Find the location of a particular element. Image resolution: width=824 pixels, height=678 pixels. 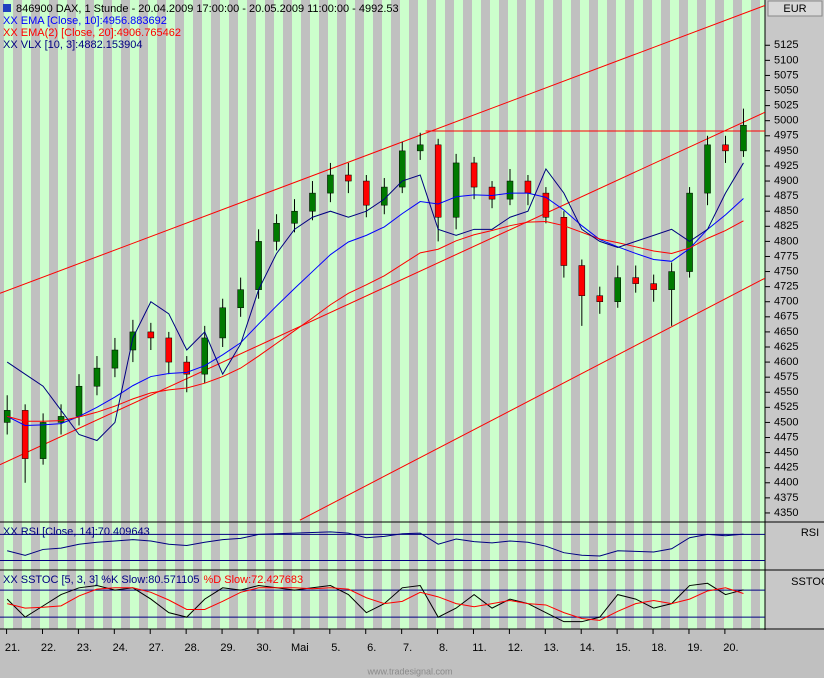

y-tick-label: 4475 is located at coordinates (786, 437).